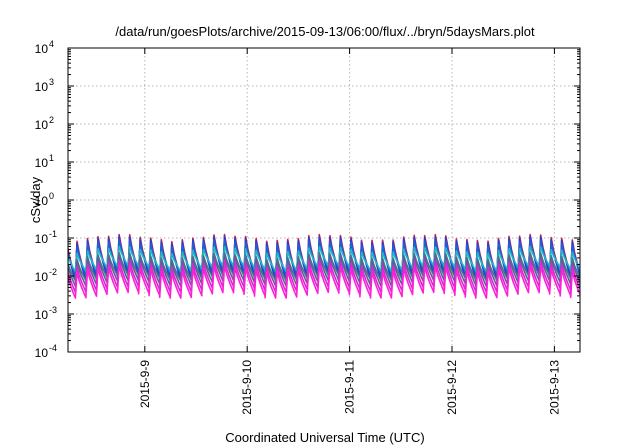 This screenshot has width=640, height=448. Describe the element at coordinates (452, 387) in the screenshot. I see `x-tick-label: 2015-9-12` at that location.